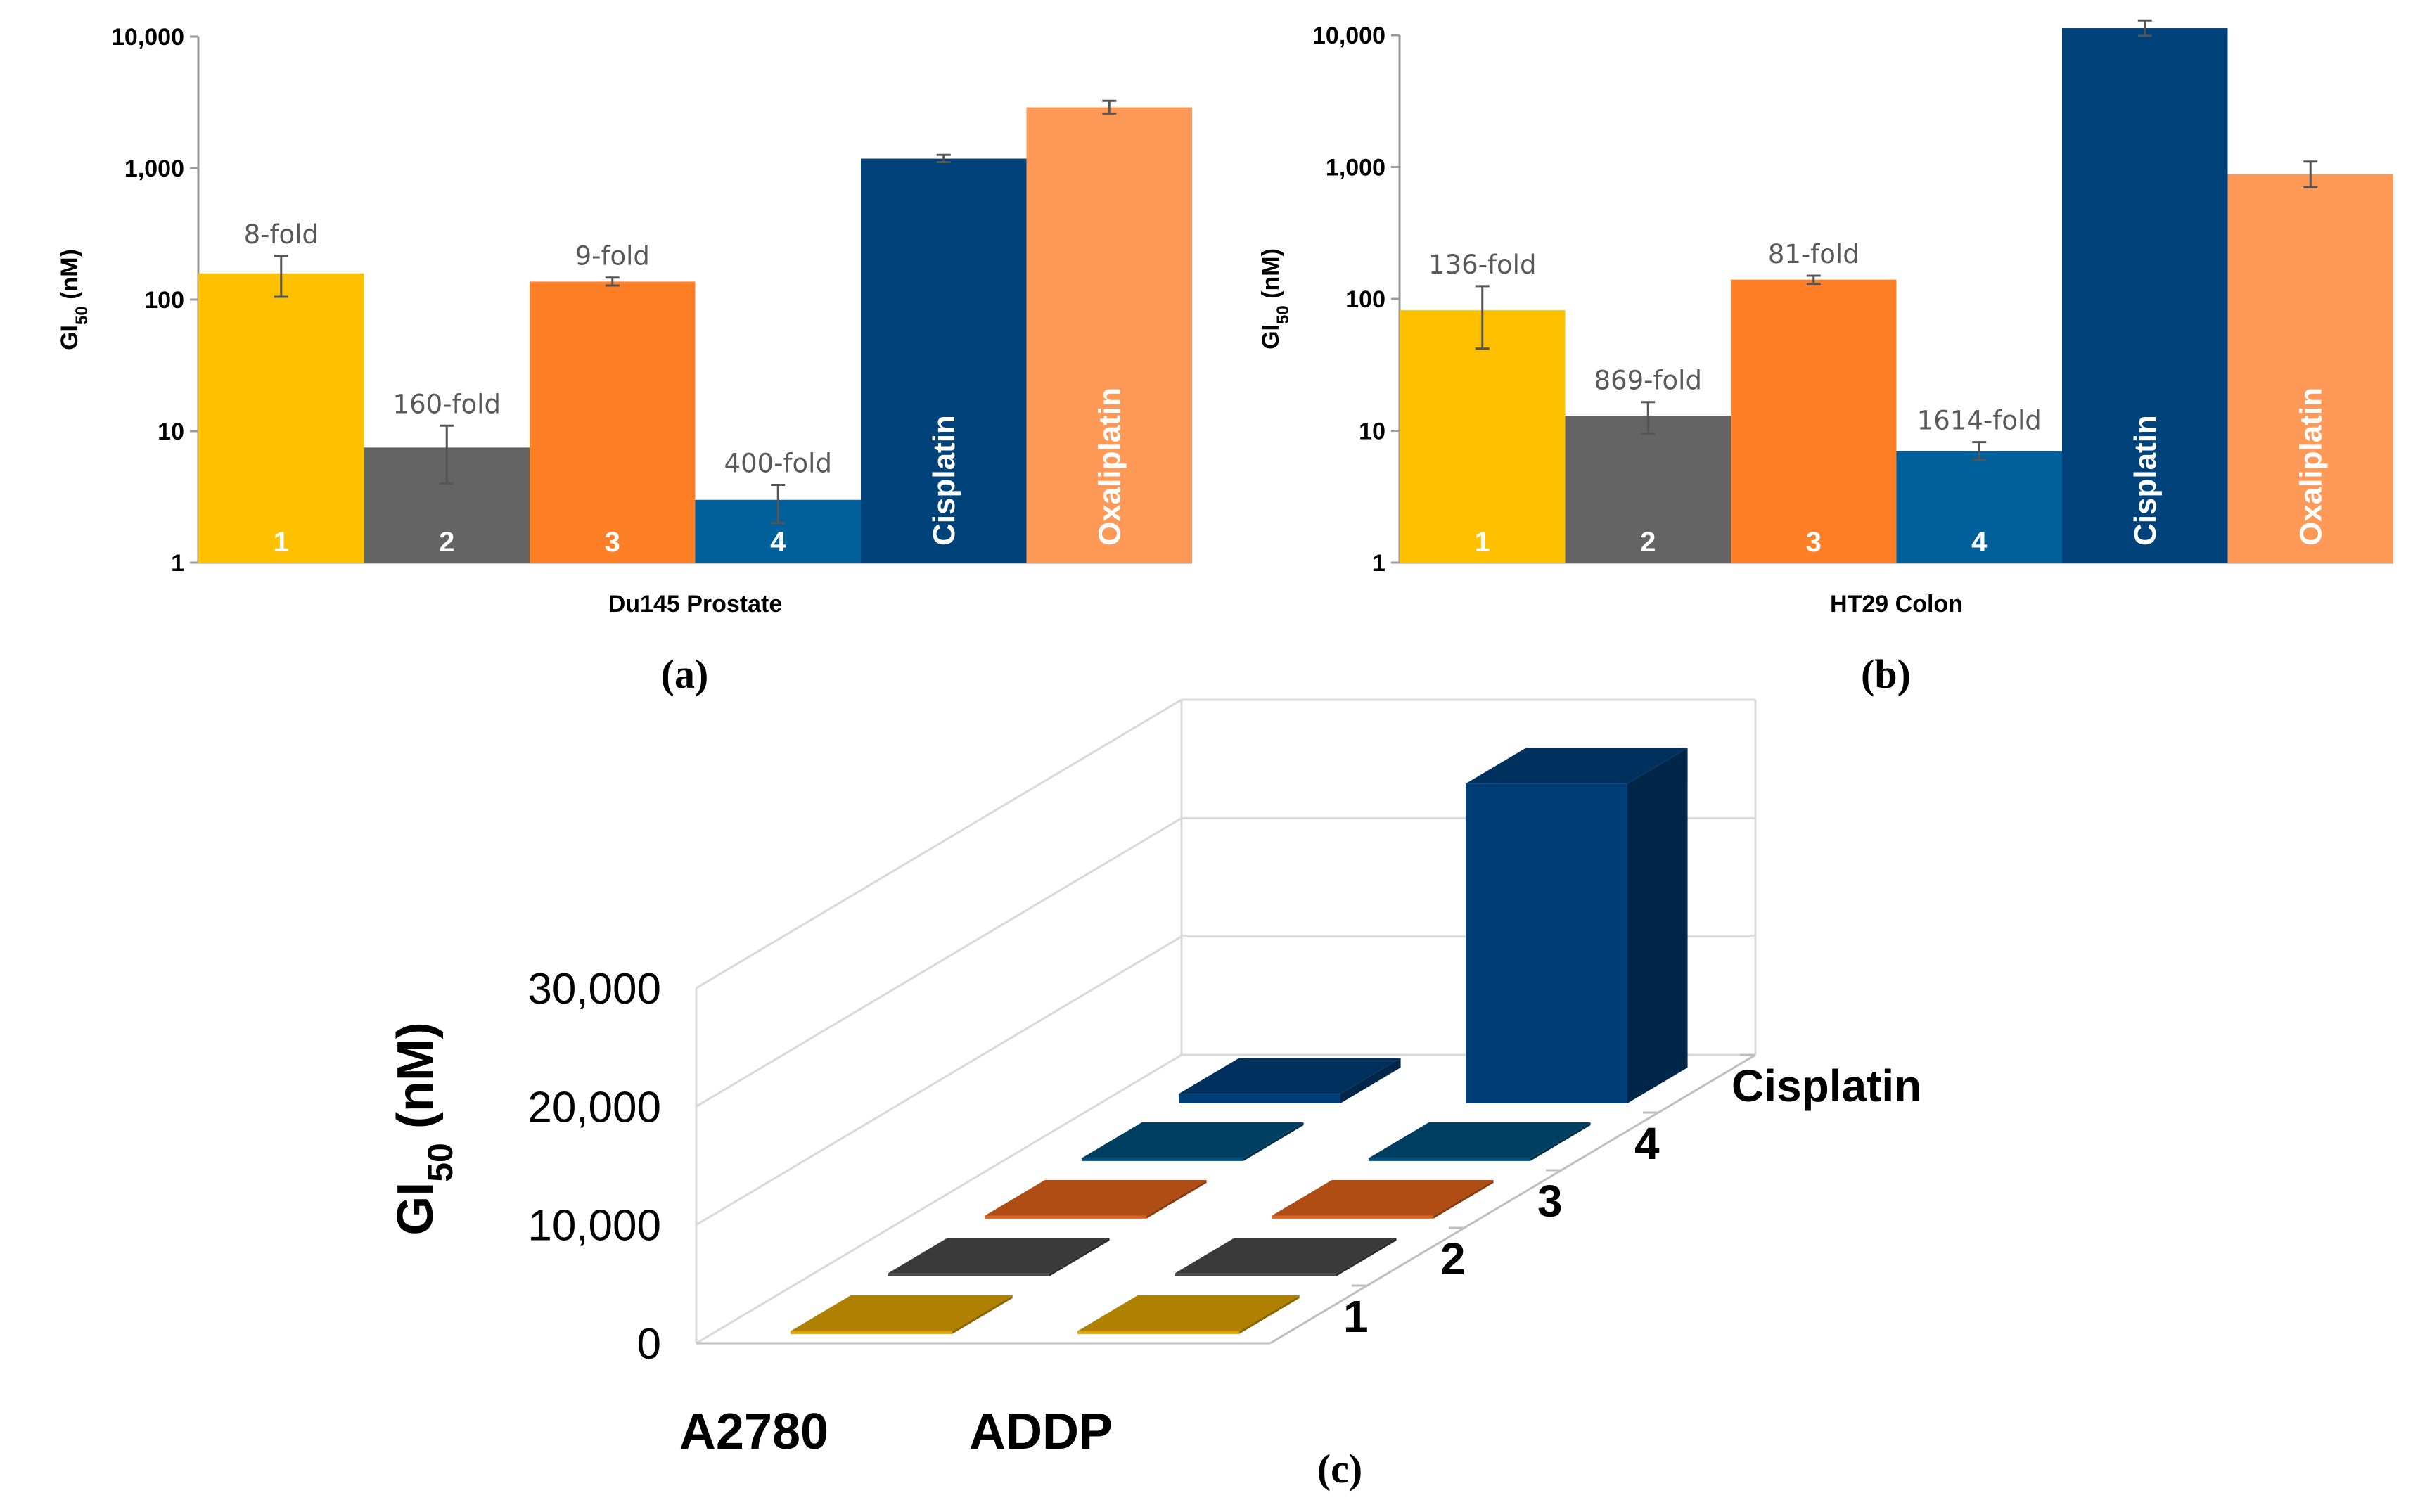 The height and width of the screenshot is (1512, 2413). Describe the element at coordinates (1339, 1469) in the screenshot. I see `panel-label: (c)` at that location.